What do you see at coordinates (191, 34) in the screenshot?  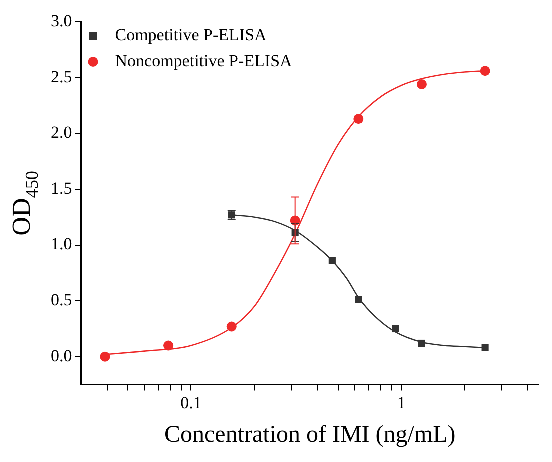 I see `legend-label: Competitive P-ELISA` at bounding box center [191, 34].